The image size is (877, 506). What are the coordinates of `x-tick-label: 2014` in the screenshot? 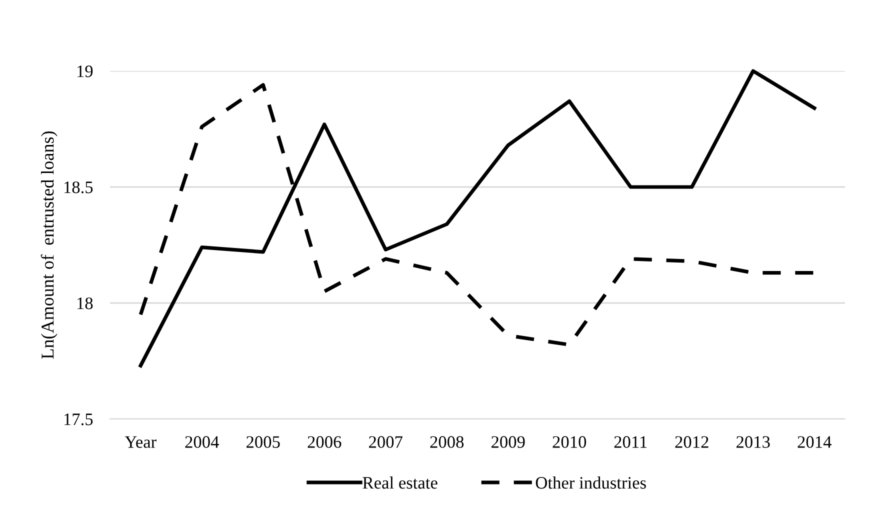 It's located at (815, 442).